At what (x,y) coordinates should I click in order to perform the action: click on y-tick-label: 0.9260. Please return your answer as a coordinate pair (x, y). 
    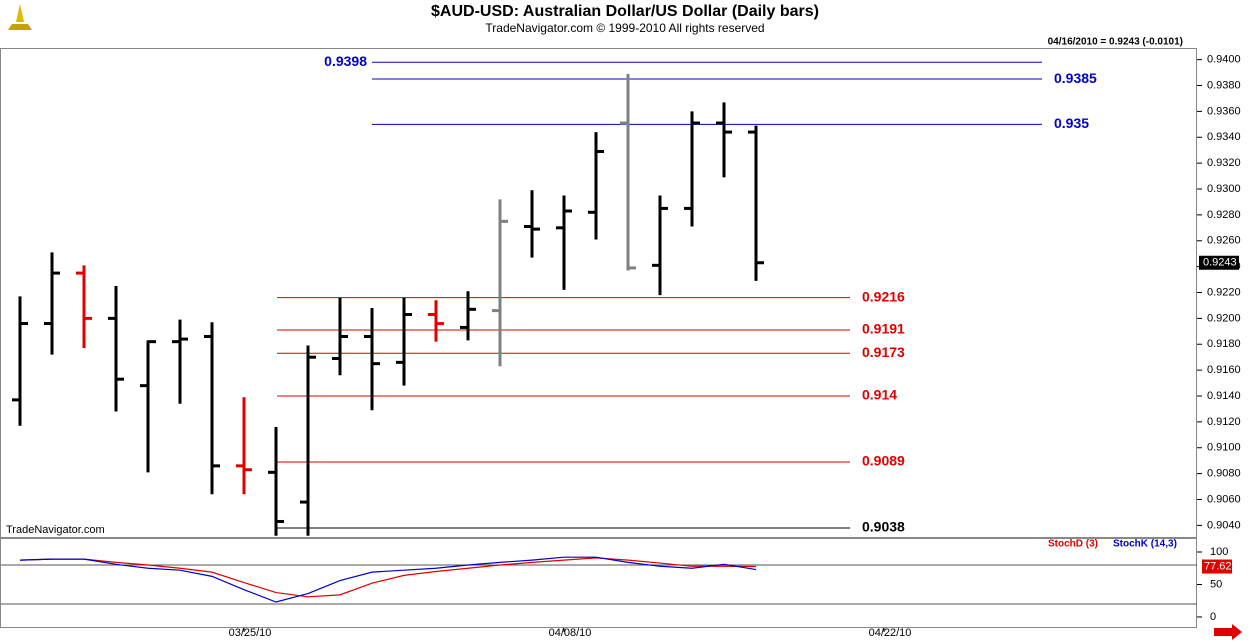
    Looking at the image, I should click on (1224, 241).